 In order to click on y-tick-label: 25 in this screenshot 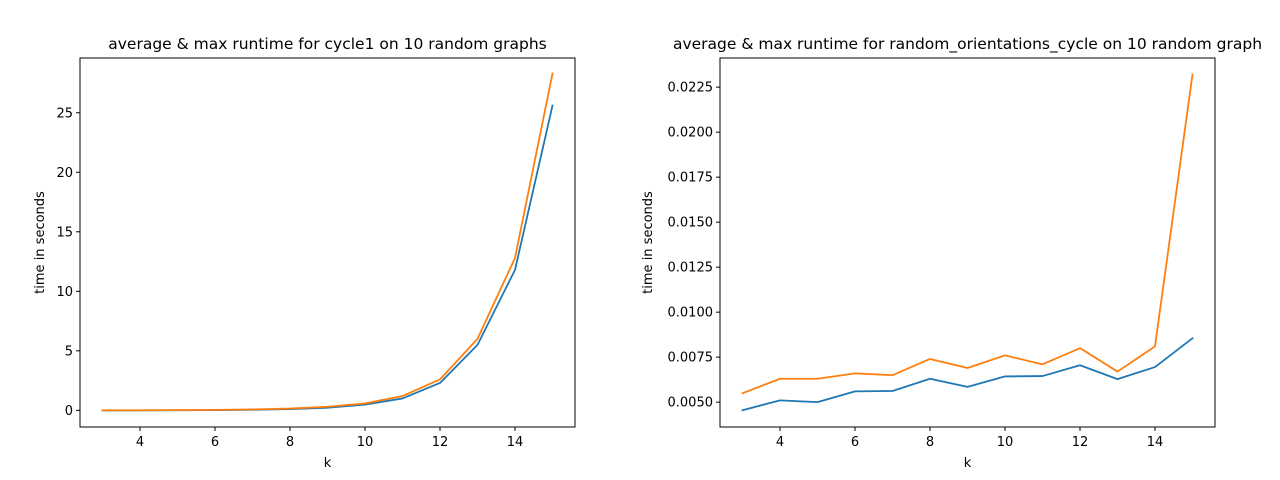, I will do `click(64, 113)`.